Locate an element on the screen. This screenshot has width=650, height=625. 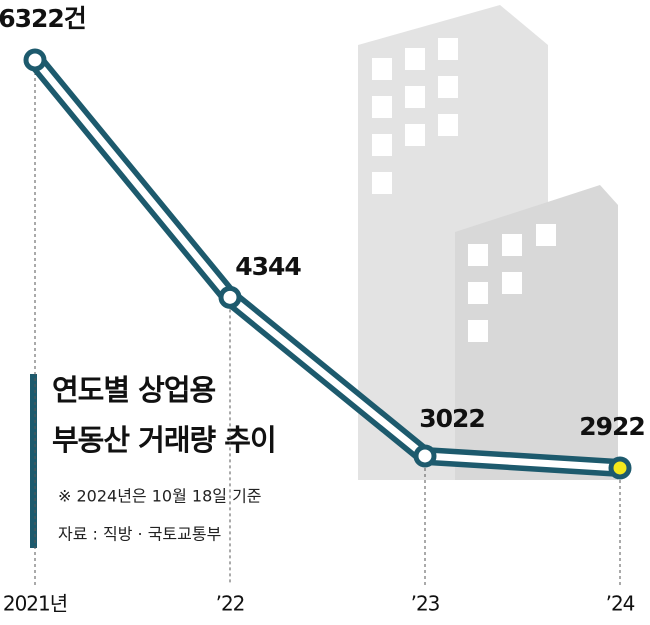
value-label: 2922 is located at coordinates (612, 426).